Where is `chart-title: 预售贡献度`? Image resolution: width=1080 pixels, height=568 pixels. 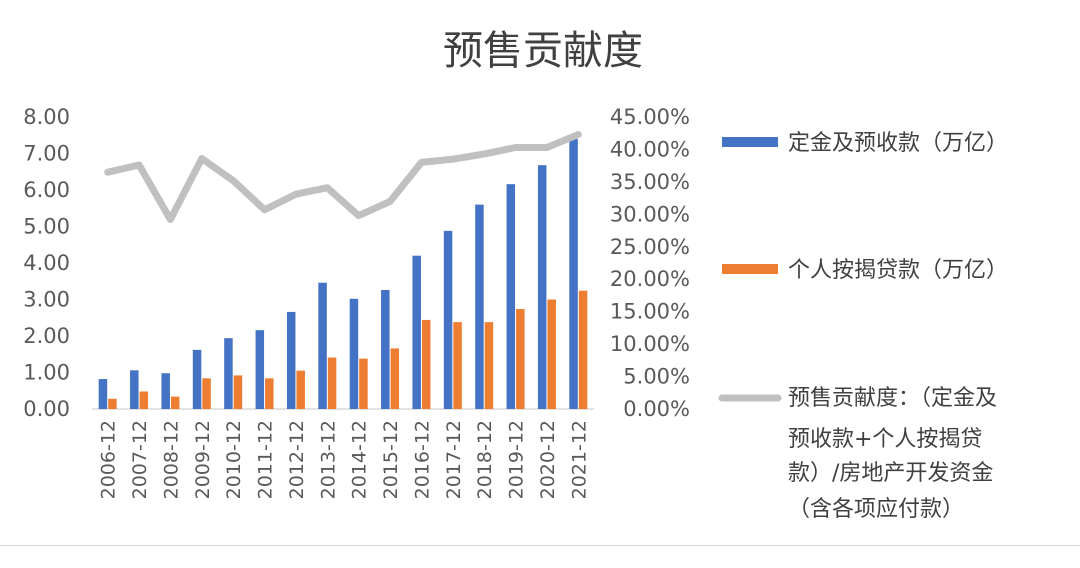
chart-title: 预售贡献度 is located at coordinates (543, 51).